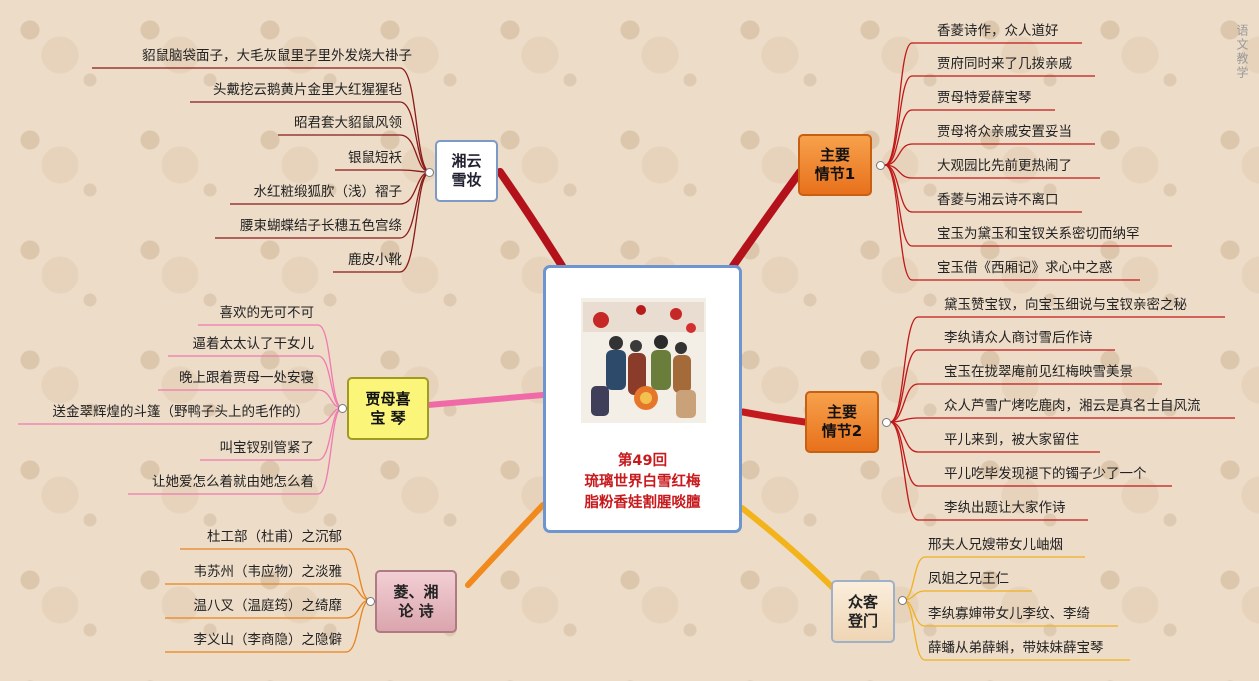  What do you see at coordinates (1004, 64) in the screenshot?
I see `leaf-item: 贾府同时来了几拨亲戚` at bounding box center [1004, 64].